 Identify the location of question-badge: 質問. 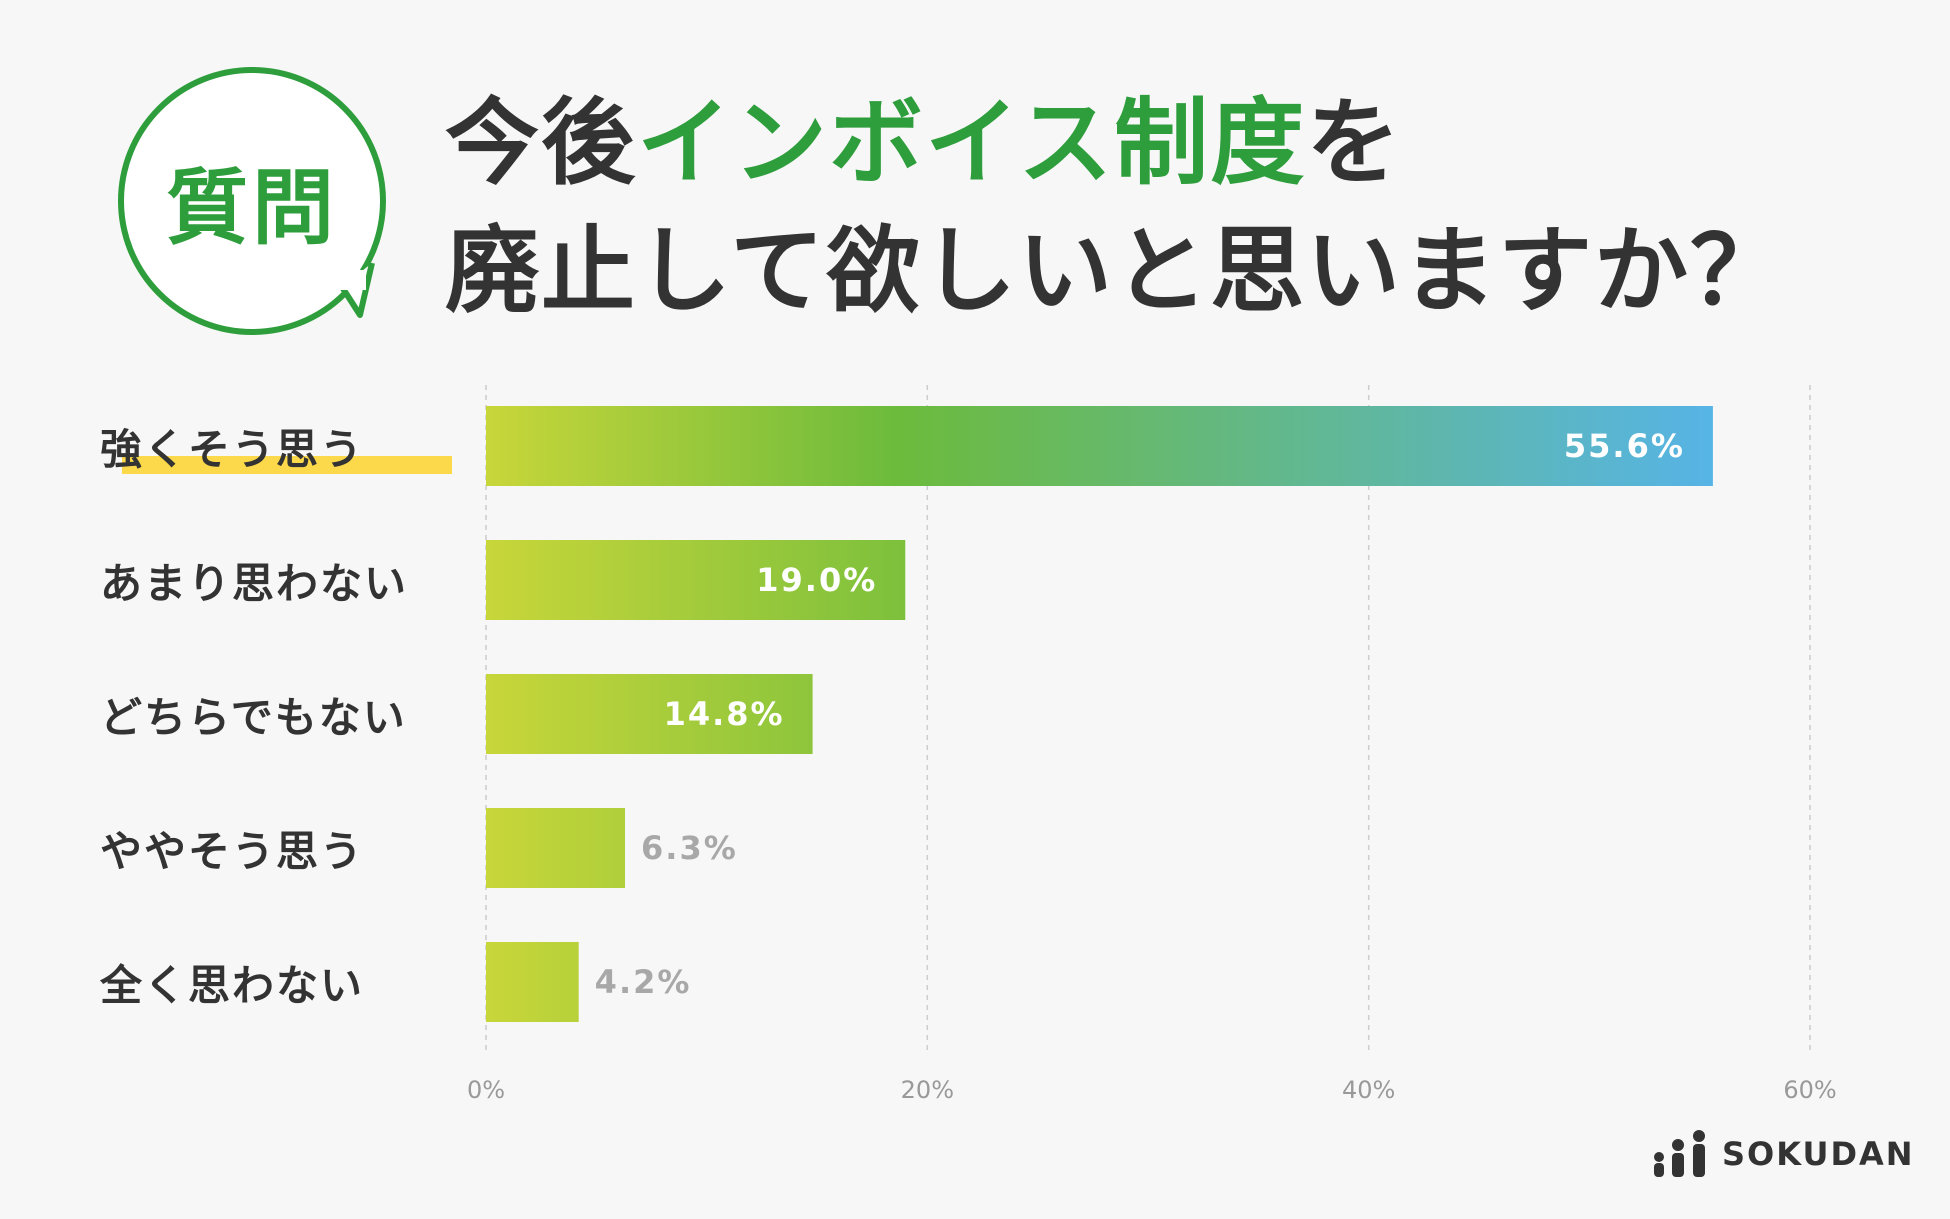
(260, 205).